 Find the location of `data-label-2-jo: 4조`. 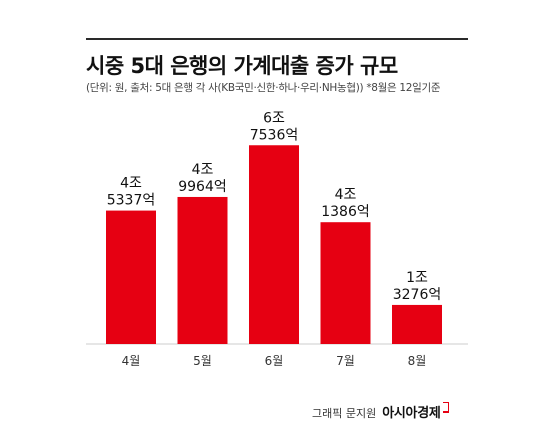

data-label-2-jo: 4조 is located at coordinates (203, 170).